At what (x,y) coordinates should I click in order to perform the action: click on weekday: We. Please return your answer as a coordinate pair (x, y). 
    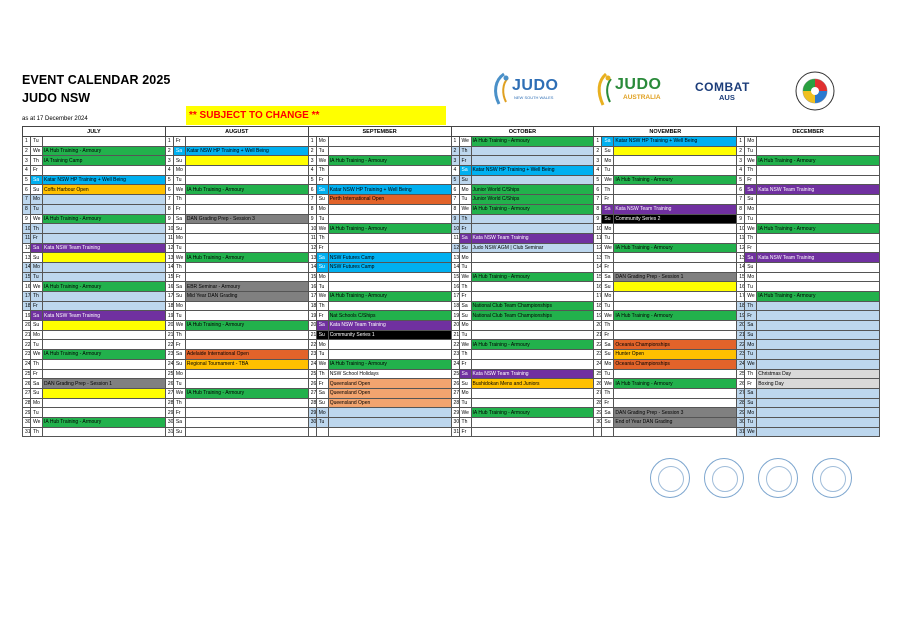
    Looking at the image, I should click on (751, 228).